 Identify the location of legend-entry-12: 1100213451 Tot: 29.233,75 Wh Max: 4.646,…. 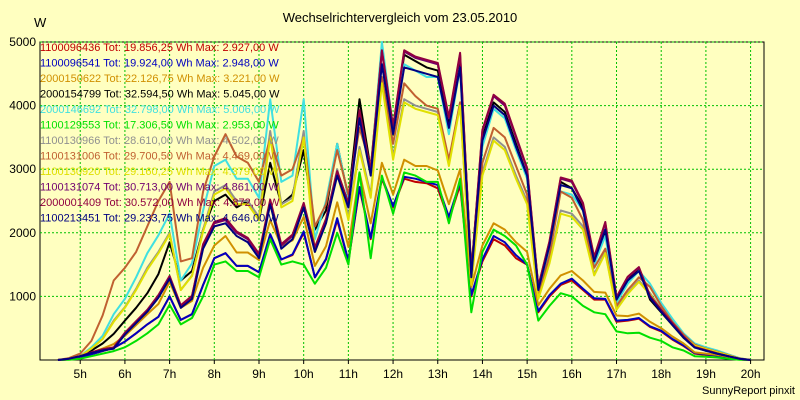
(159, 219).